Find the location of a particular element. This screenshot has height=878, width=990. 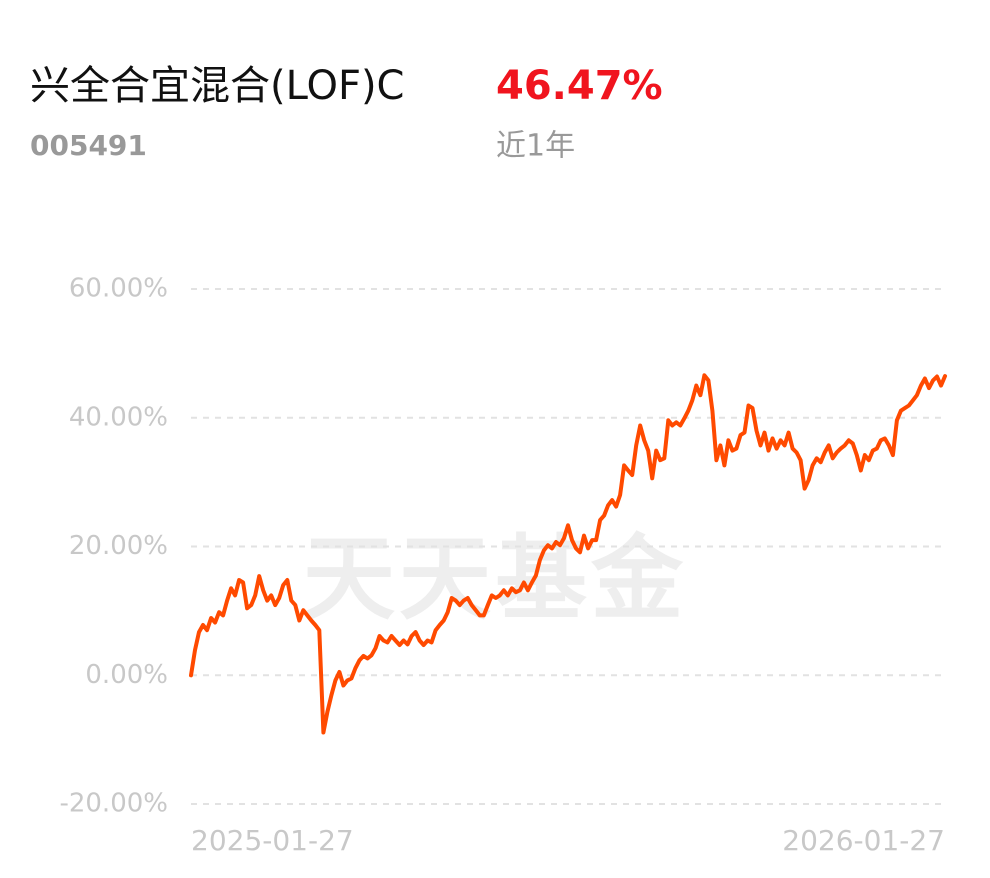

y-tick-label: 20.00% is located at coordinates (118, 546).